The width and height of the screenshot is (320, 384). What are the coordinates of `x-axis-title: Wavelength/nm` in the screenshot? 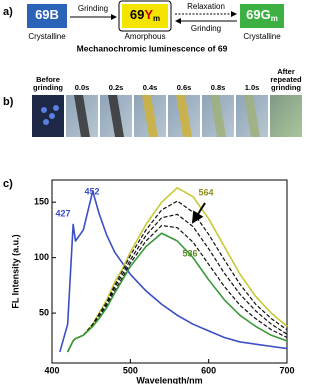 It's located at (169, 379).